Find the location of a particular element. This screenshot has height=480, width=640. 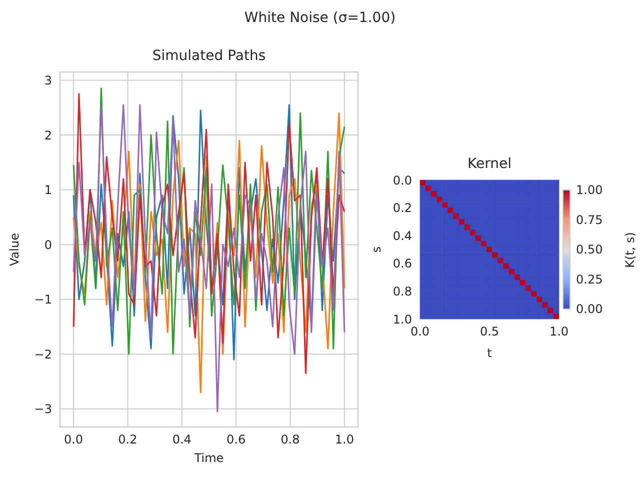

x-tick-label: 0.2 is located at coordinates (128, 439).